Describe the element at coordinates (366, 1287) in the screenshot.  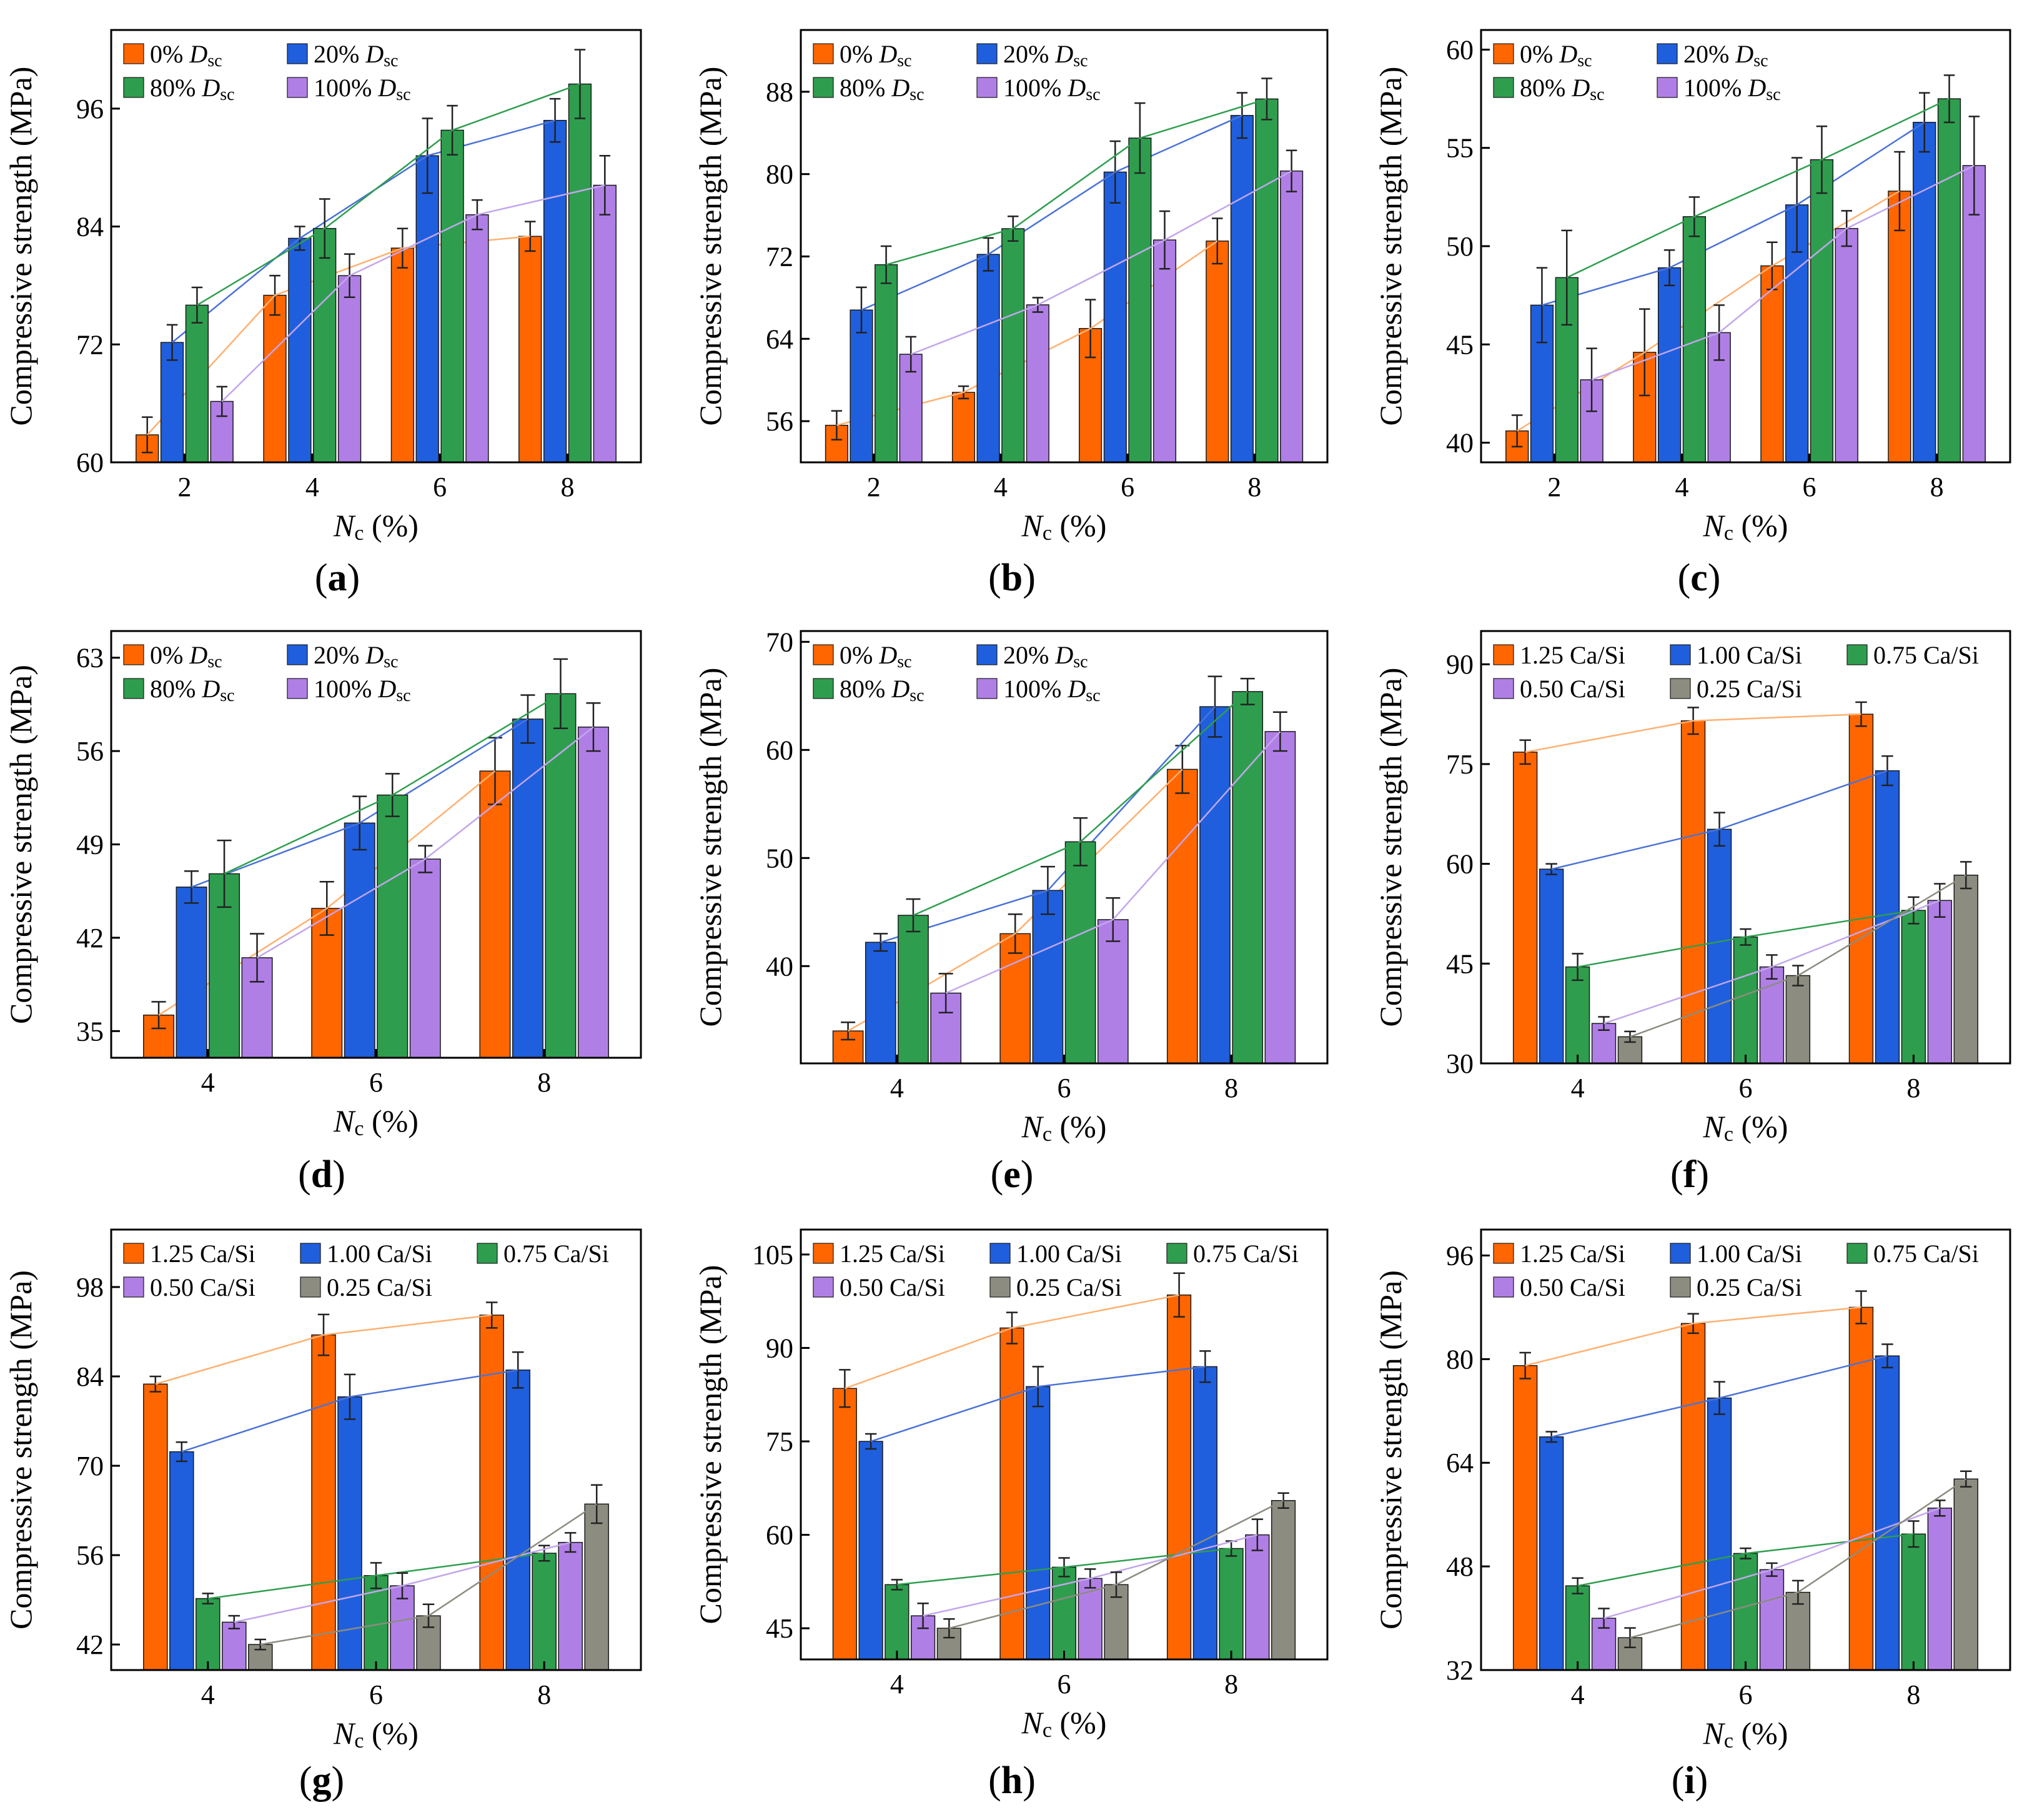
I see `legend-item-4: 0.25 Ca/Si` at that location.